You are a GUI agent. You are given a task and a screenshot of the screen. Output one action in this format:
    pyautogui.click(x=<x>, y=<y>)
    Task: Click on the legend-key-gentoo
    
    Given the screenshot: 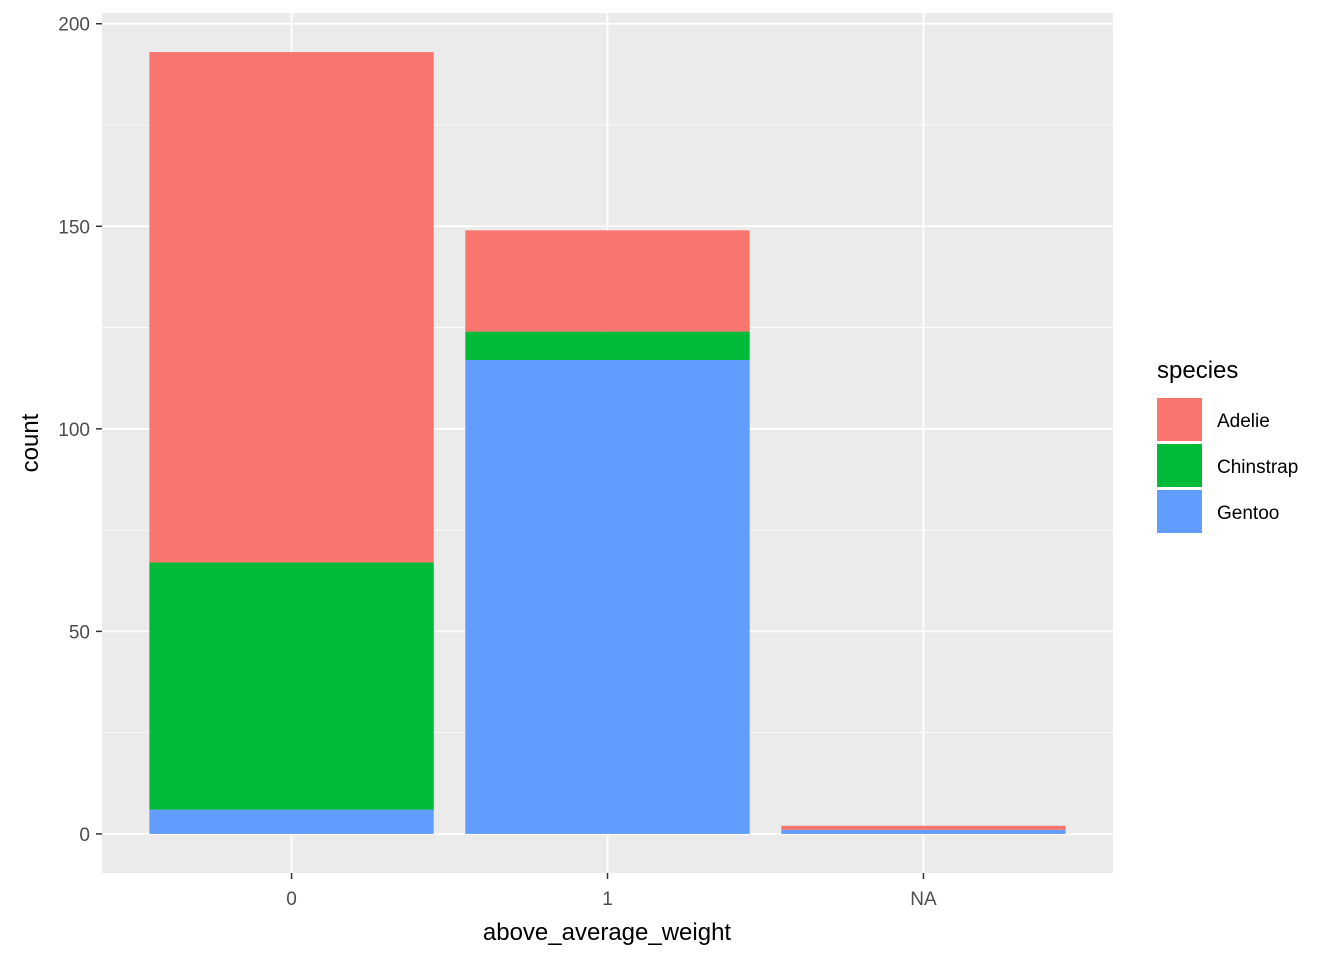 What is the action you would take?
    pyautogui.click(x=1179, y=511)
    